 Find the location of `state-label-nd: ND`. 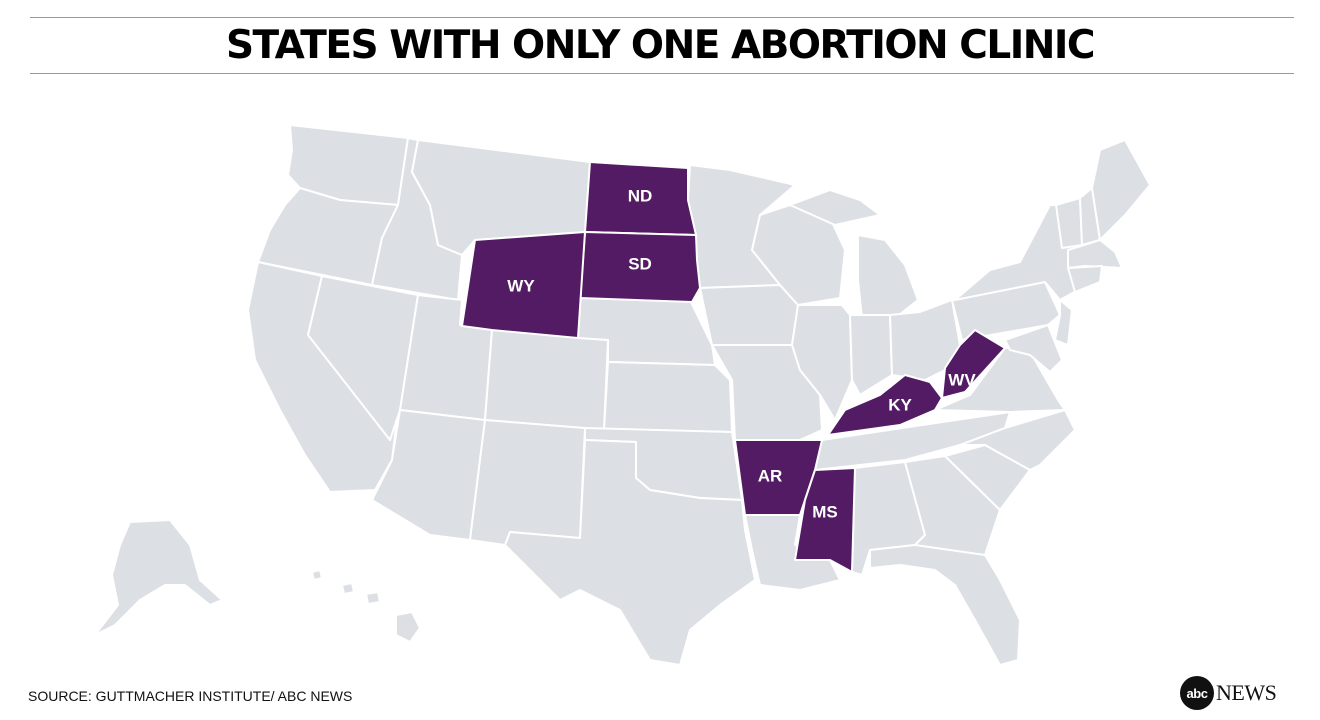

state-label-nd: ND is located at coordinates (640, 195).